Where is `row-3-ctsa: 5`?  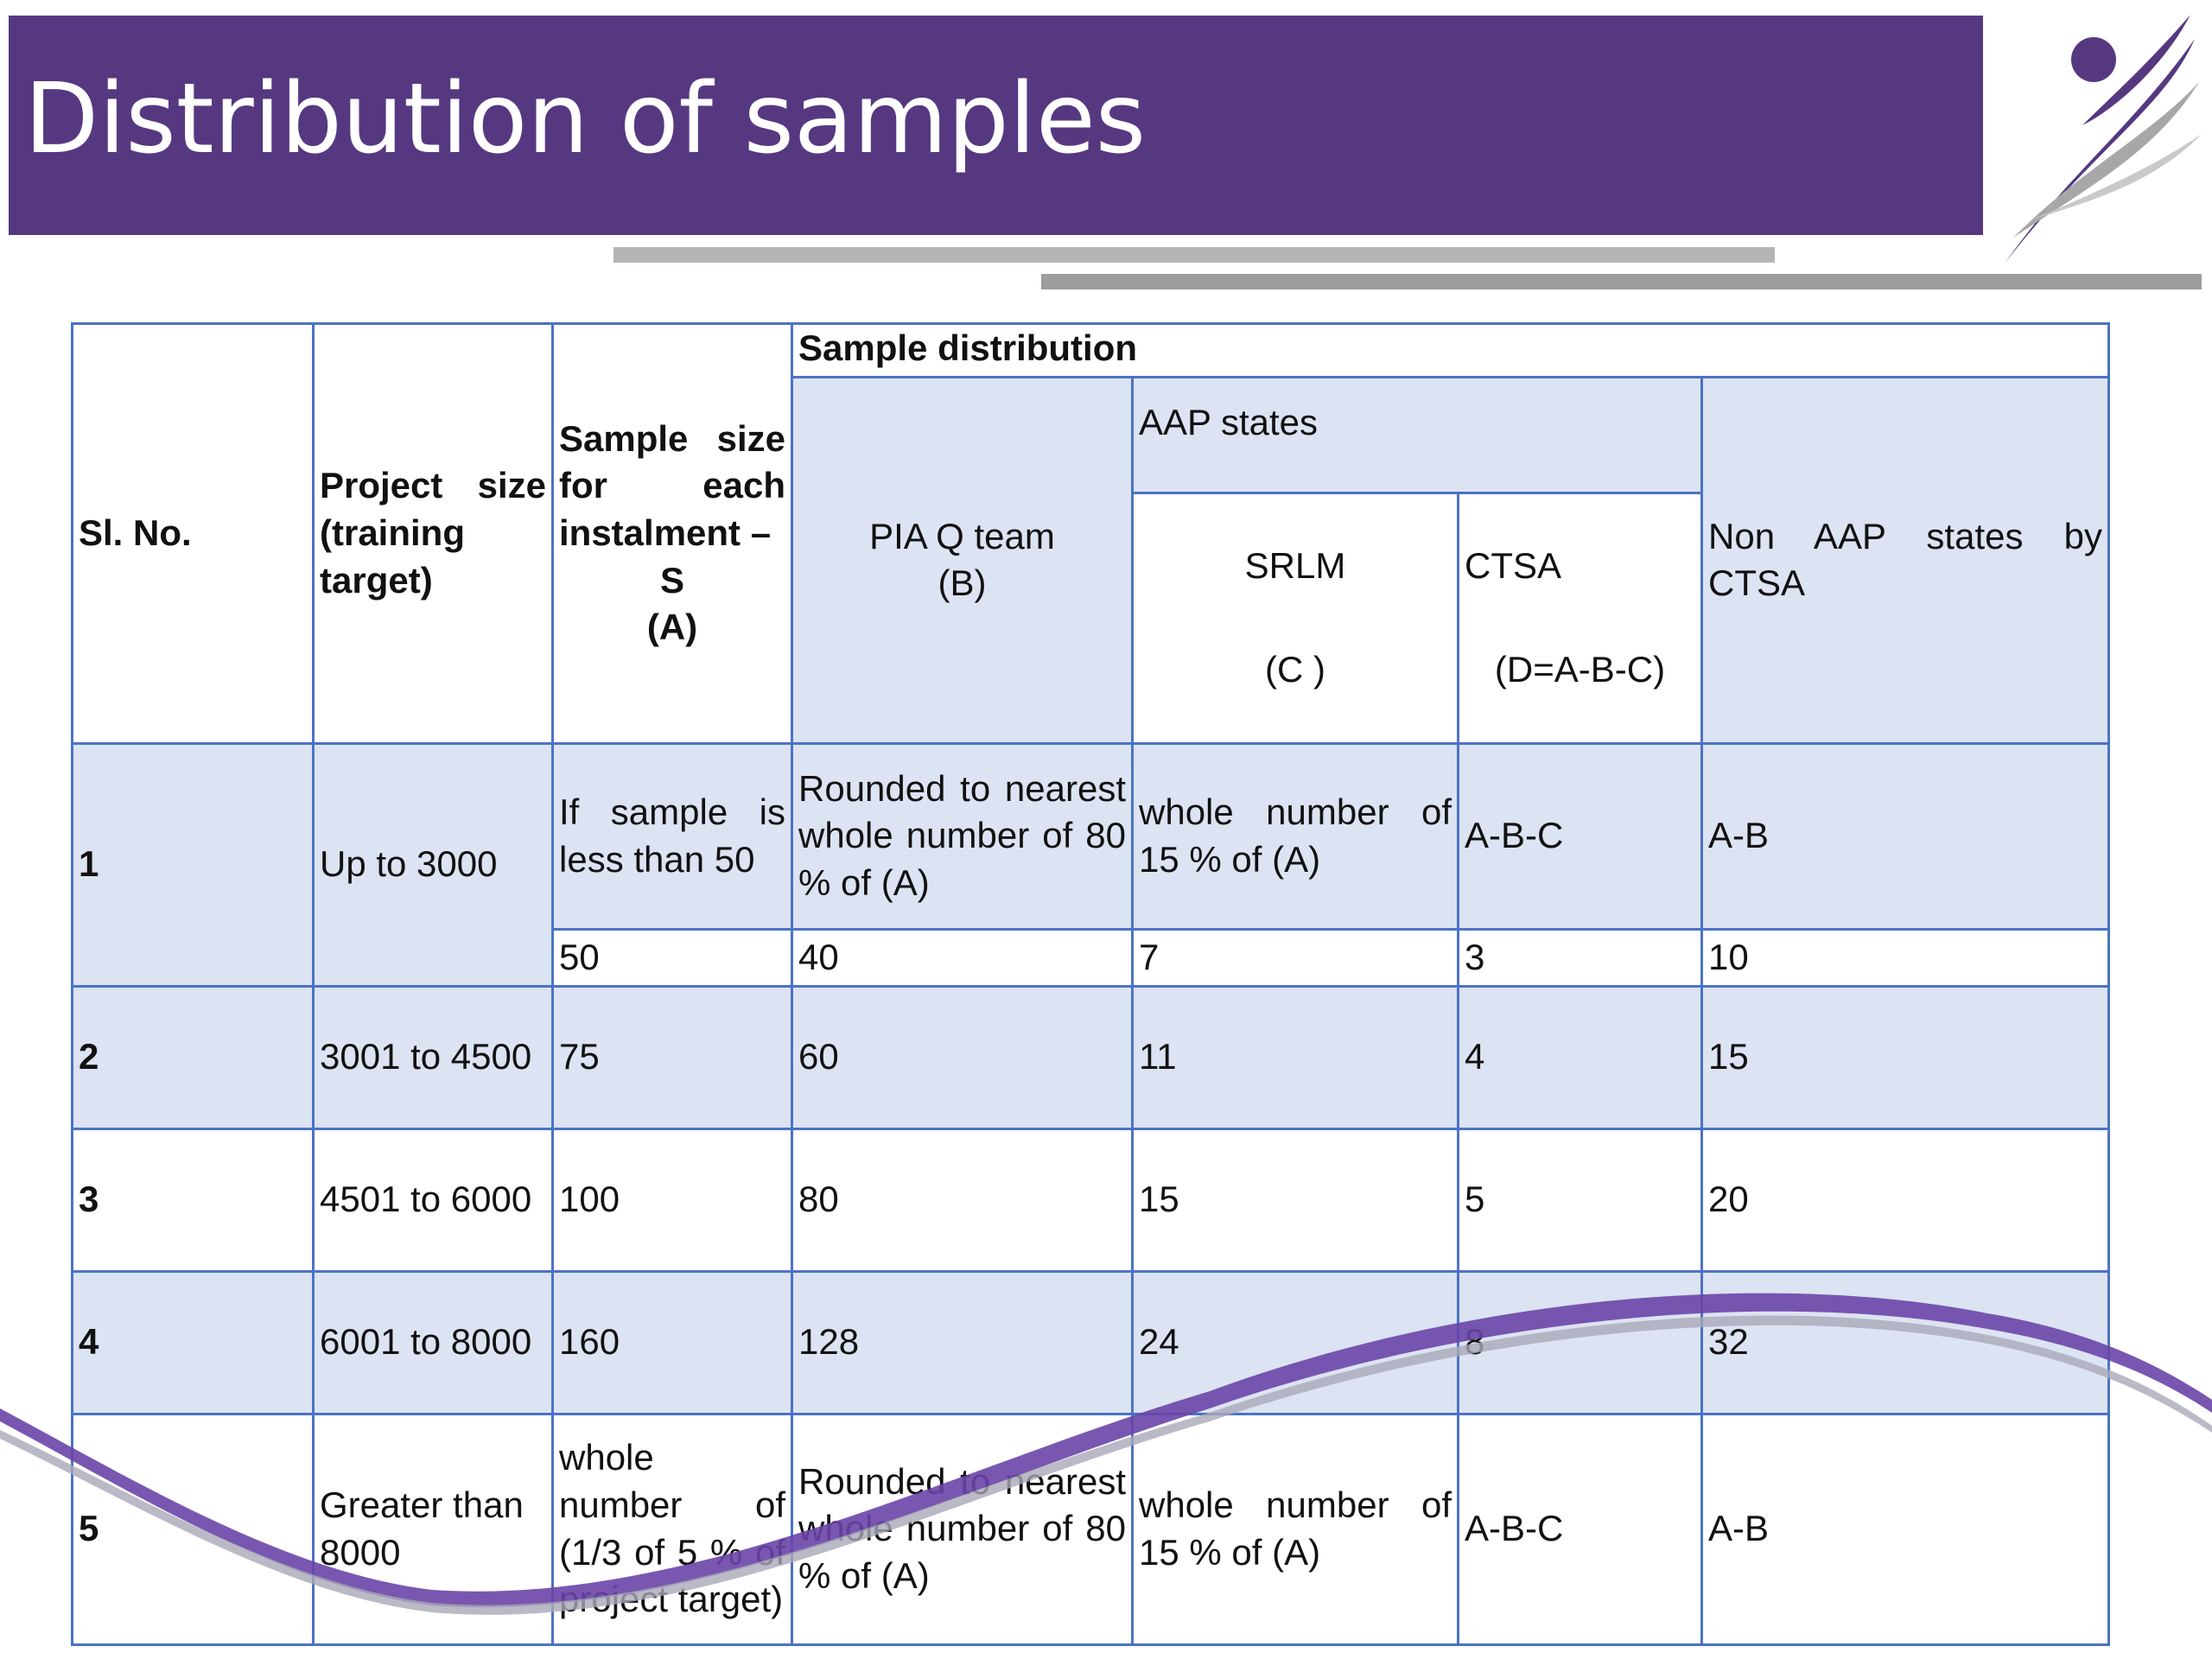
row-3-ctsa: 5 is located at coordinates (1580, 1200).